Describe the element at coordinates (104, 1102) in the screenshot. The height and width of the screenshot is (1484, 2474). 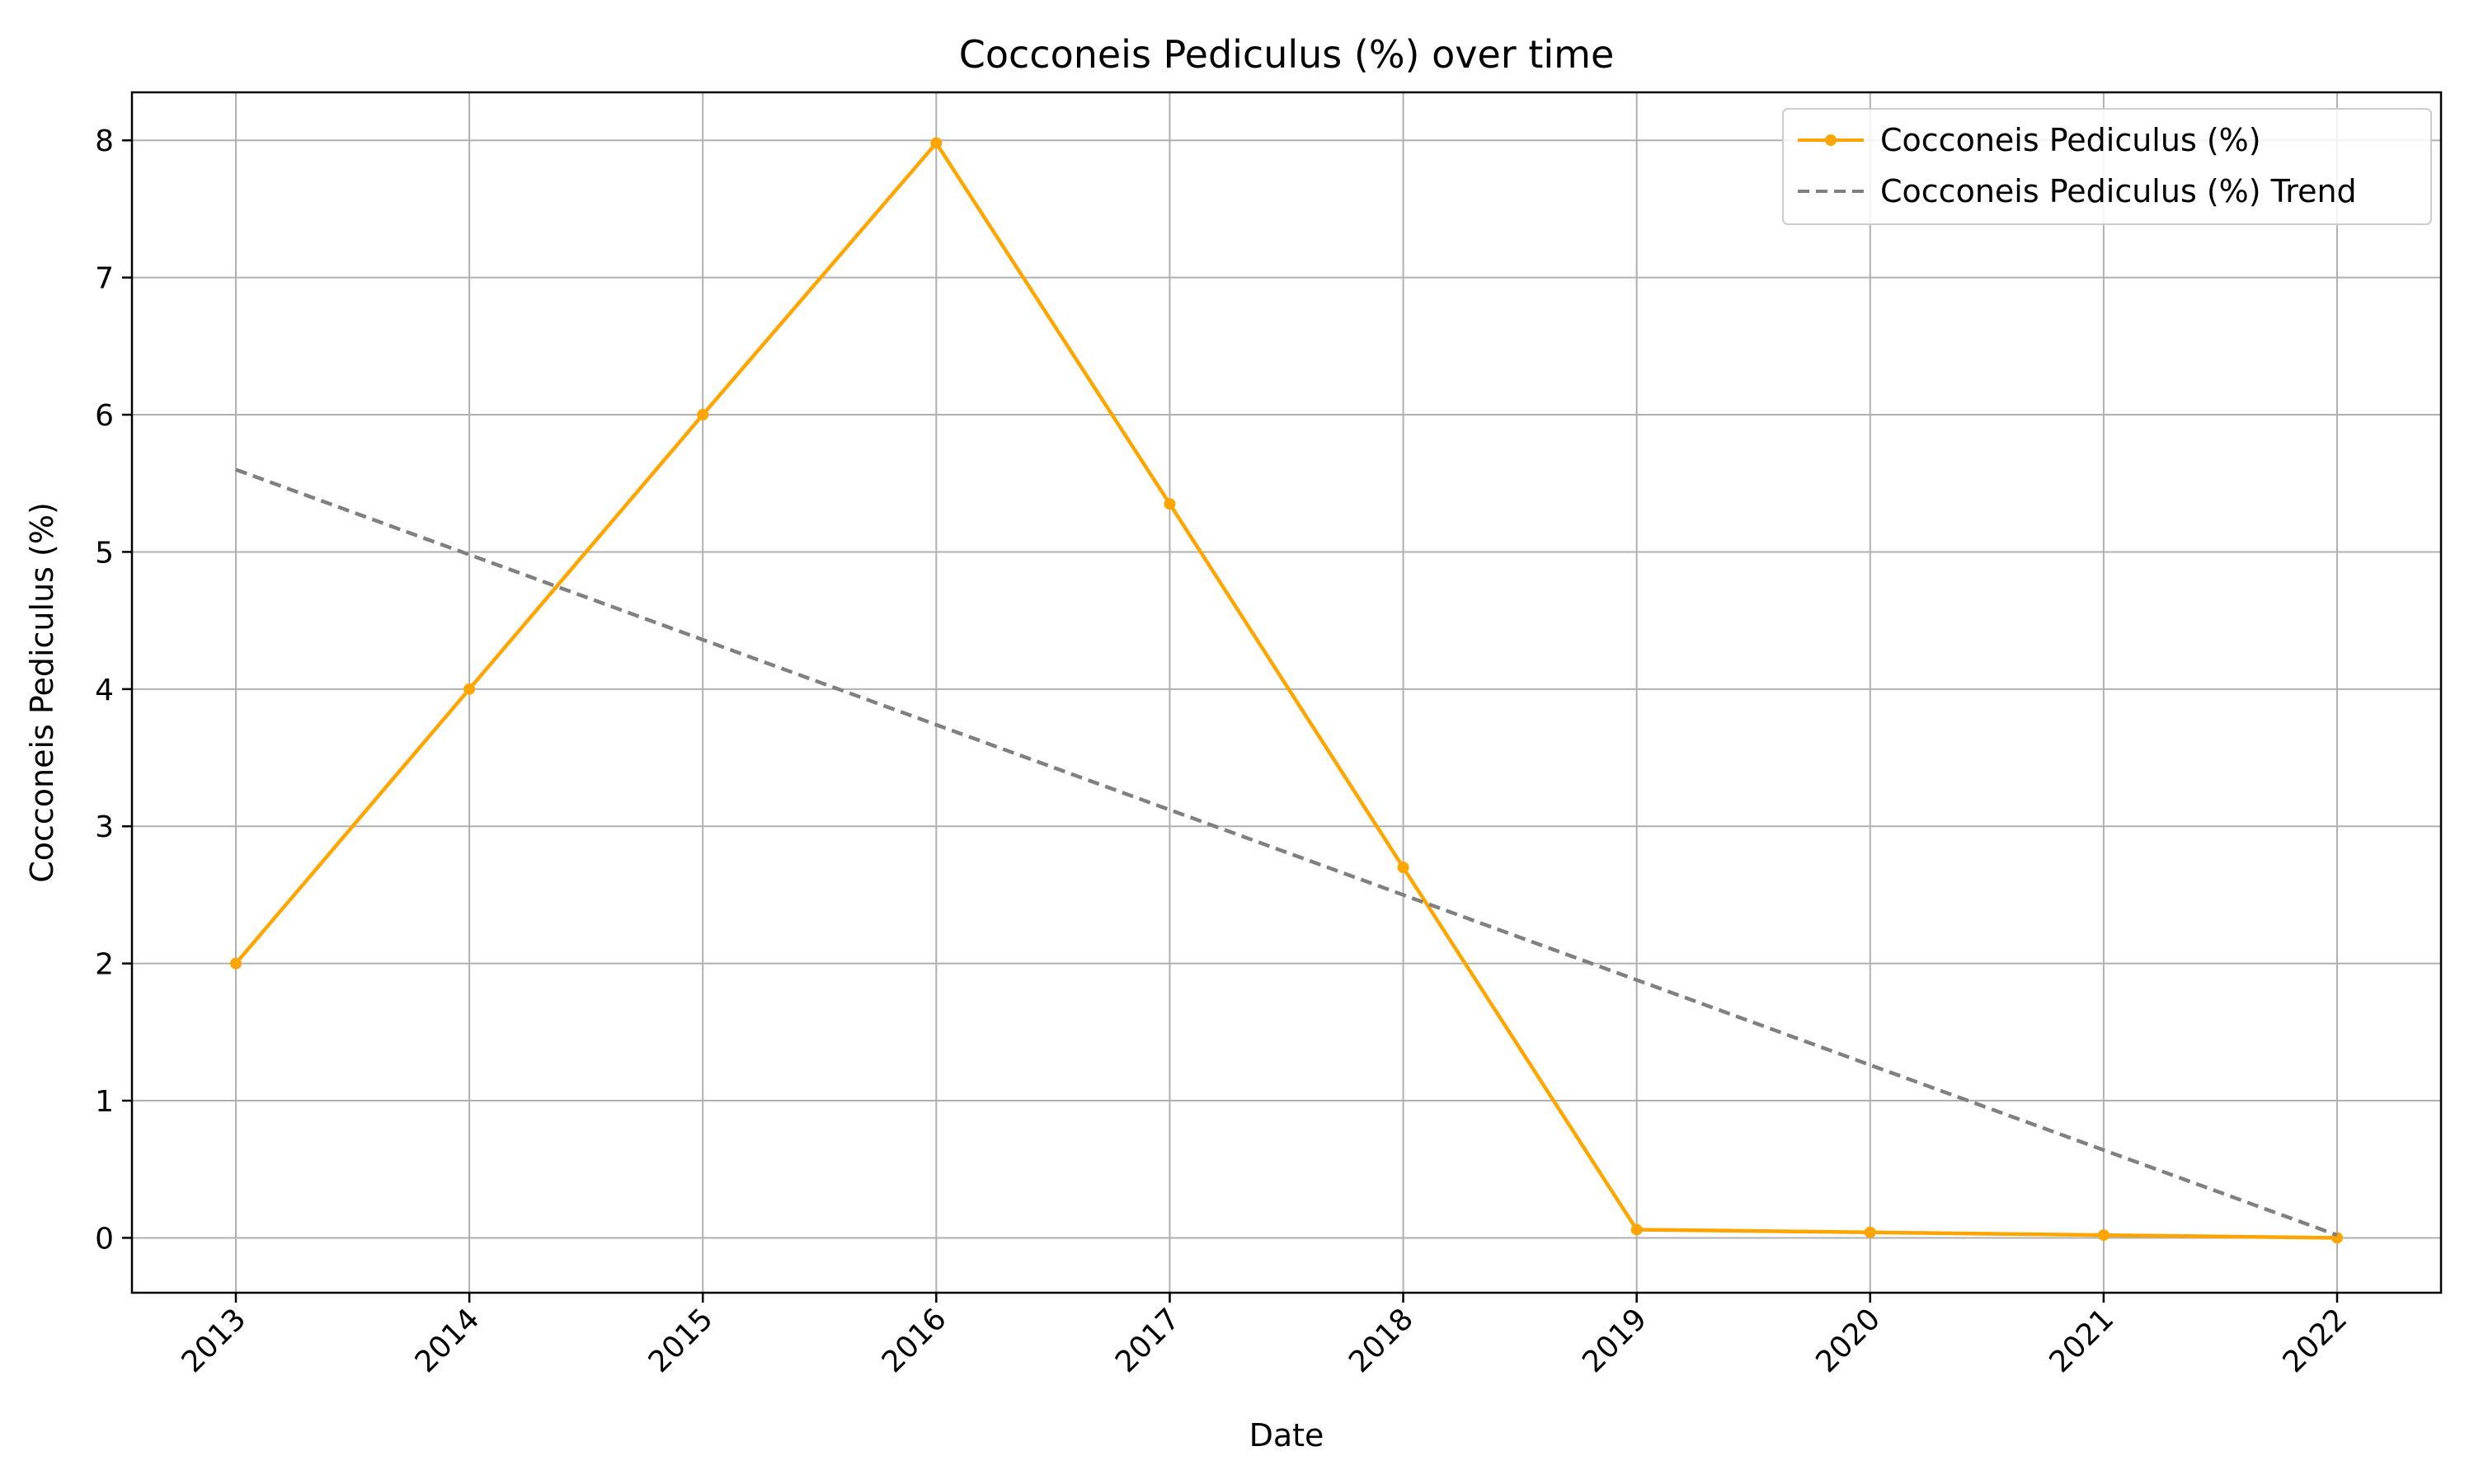
I see `y-tick-label: 1` at that location.